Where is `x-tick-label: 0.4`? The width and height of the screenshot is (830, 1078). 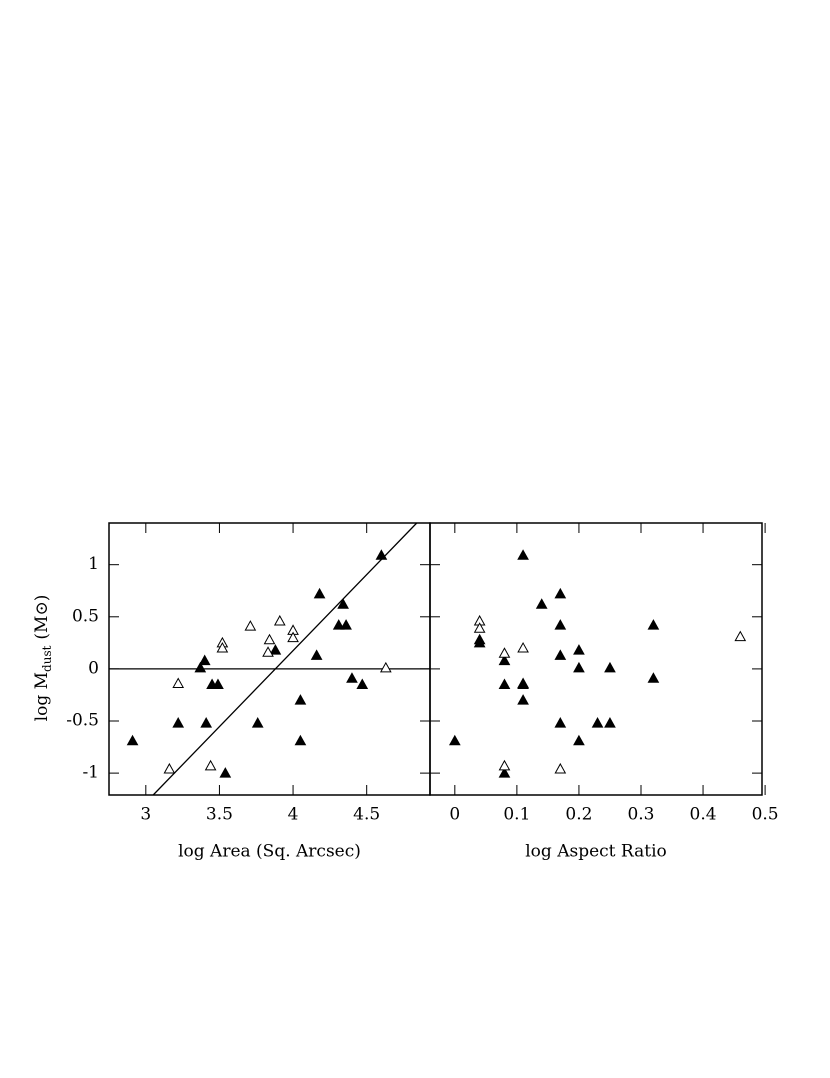
x-tick-label: 0.4 is located at coordinates (703, 815).